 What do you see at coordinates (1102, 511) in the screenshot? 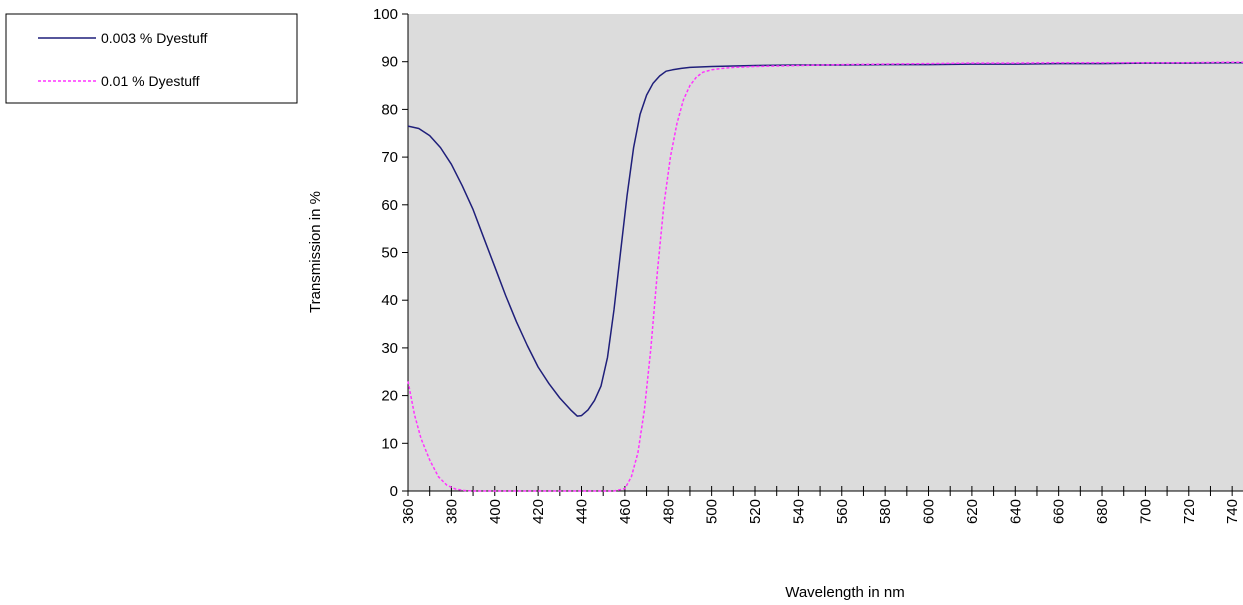
I see `x-tick-label: 680` at bounding box center [1102, 511].